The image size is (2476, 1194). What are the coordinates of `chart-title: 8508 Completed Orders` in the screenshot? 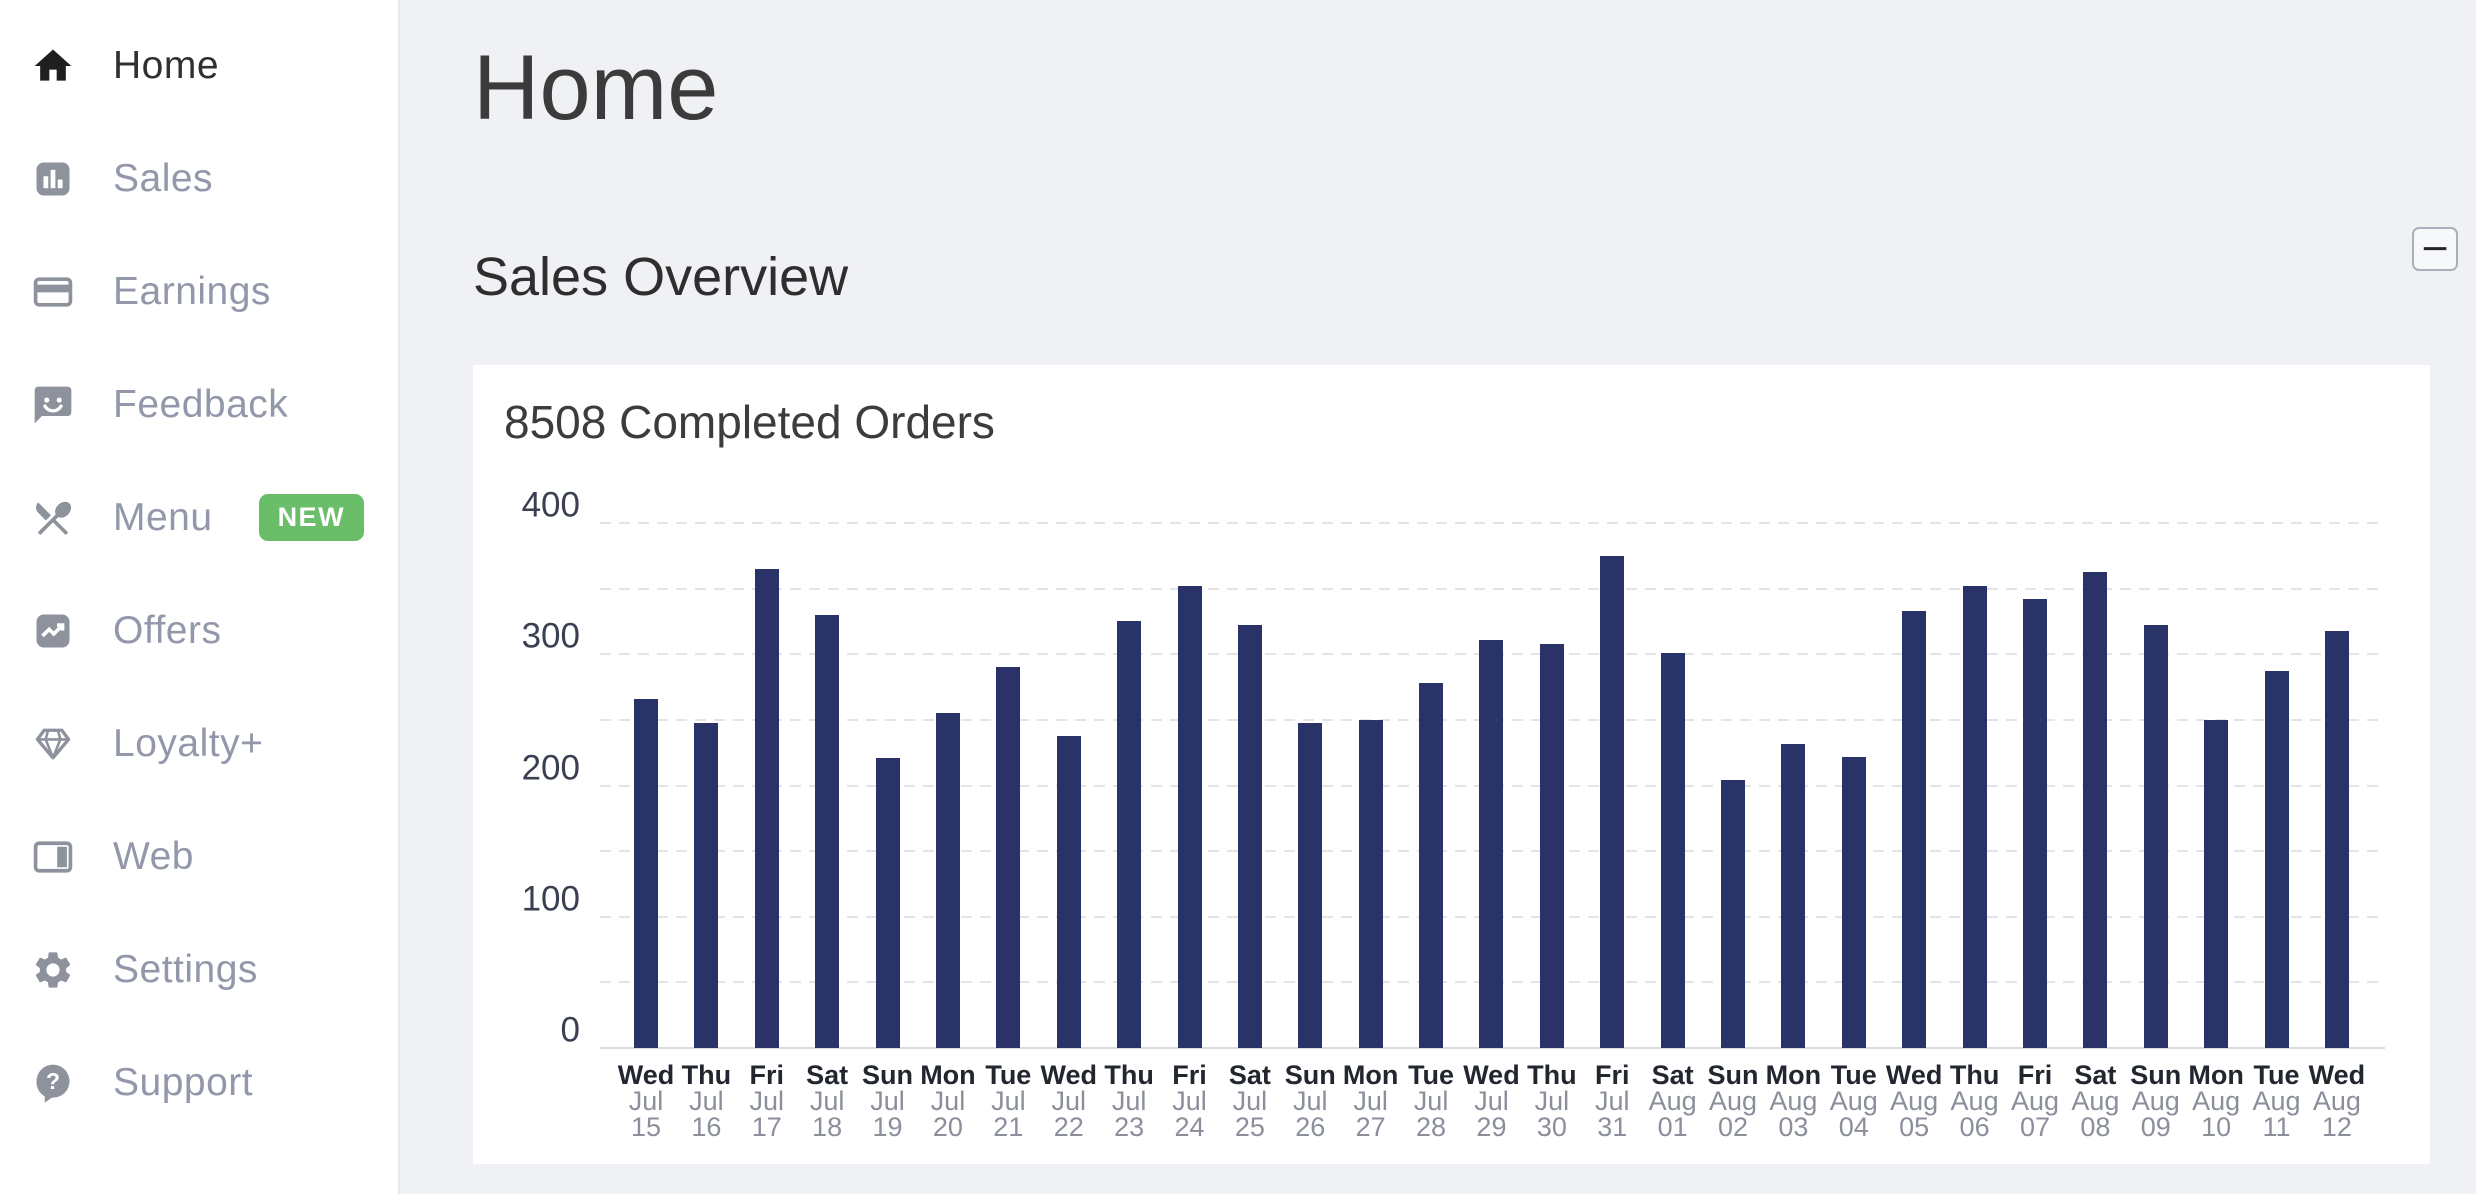 It's located at (749, 422).